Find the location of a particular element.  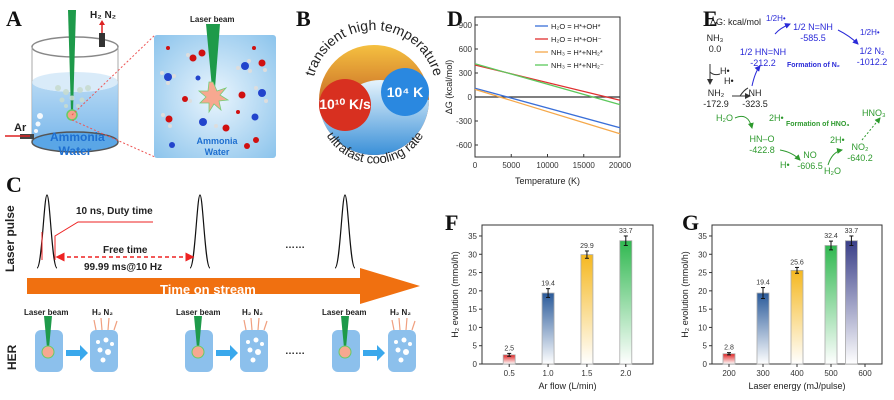

beaker-liquid-label: Ammonia Water is located at coordinates (77, 144).